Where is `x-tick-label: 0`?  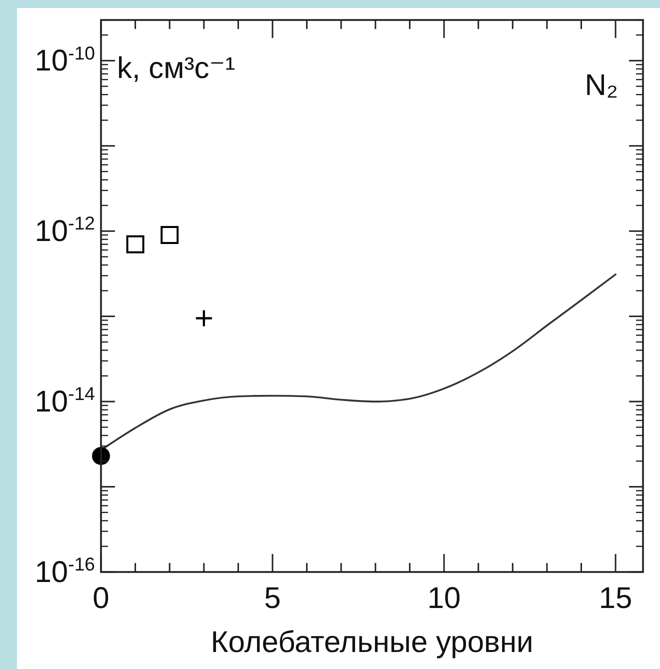
x-tick-label: 0 is located at coordinates (101, 598).